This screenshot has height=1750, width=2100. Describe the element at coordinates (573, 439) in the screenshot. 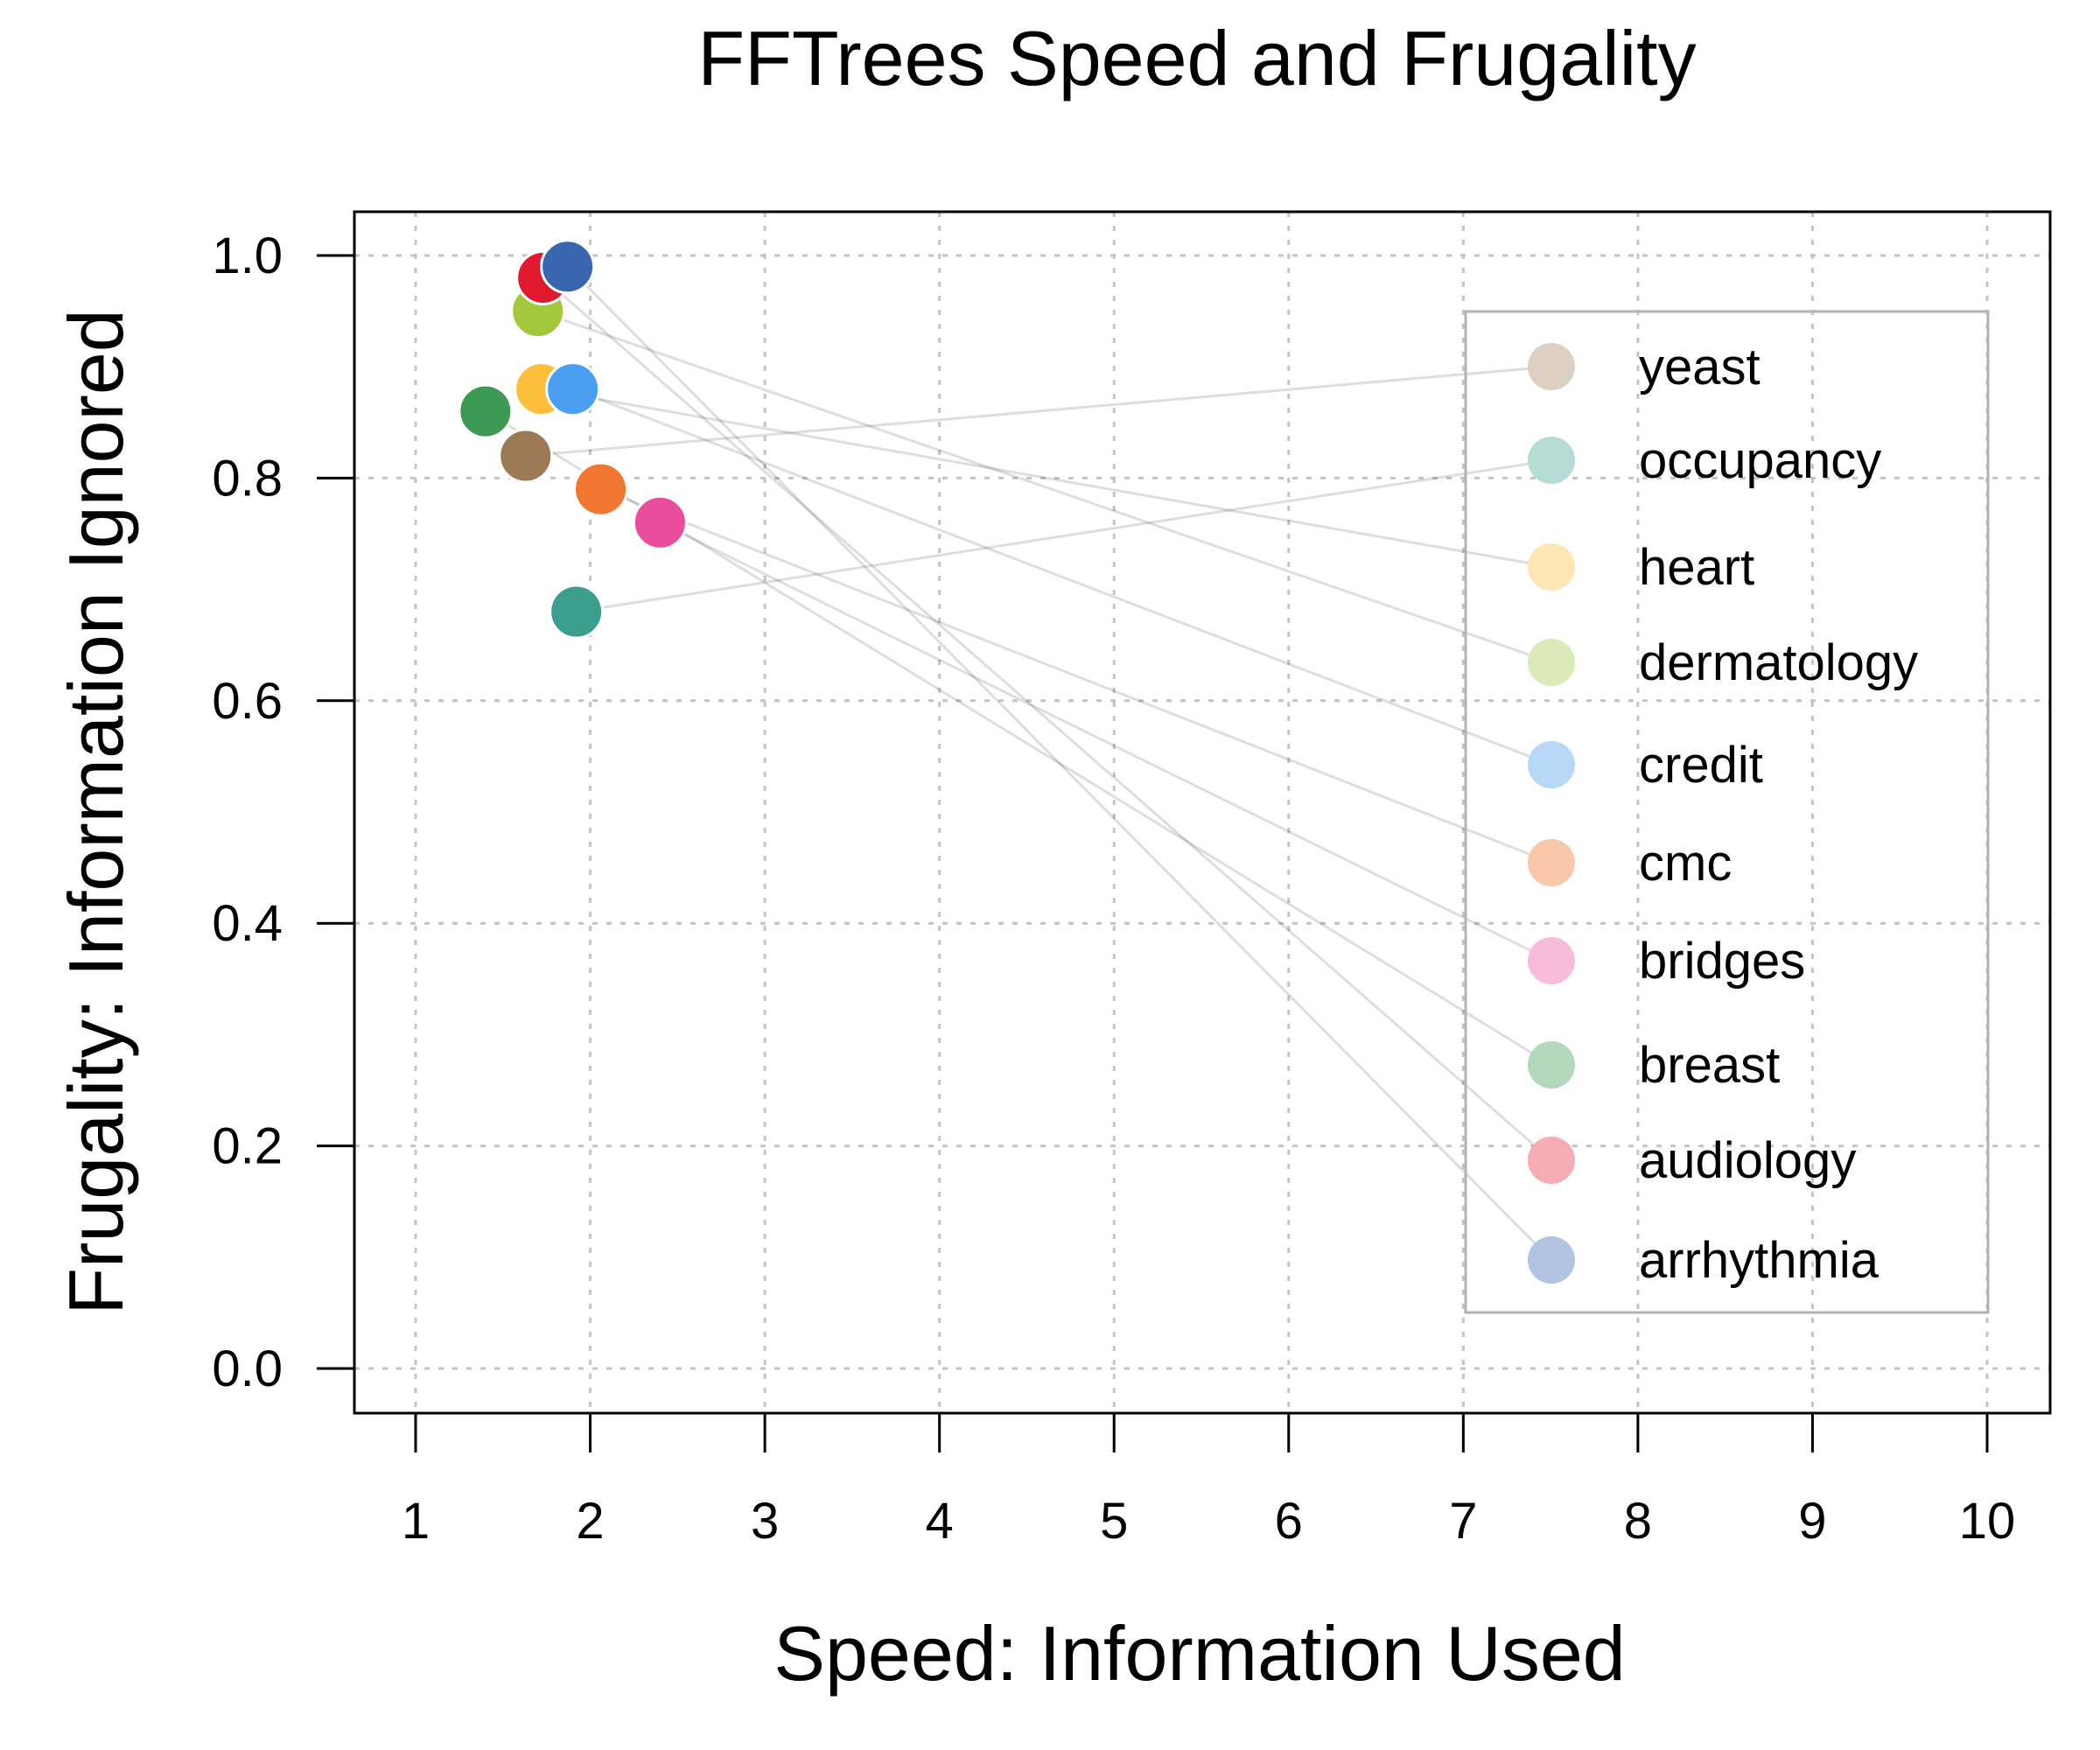

I see `data-points` at that location.